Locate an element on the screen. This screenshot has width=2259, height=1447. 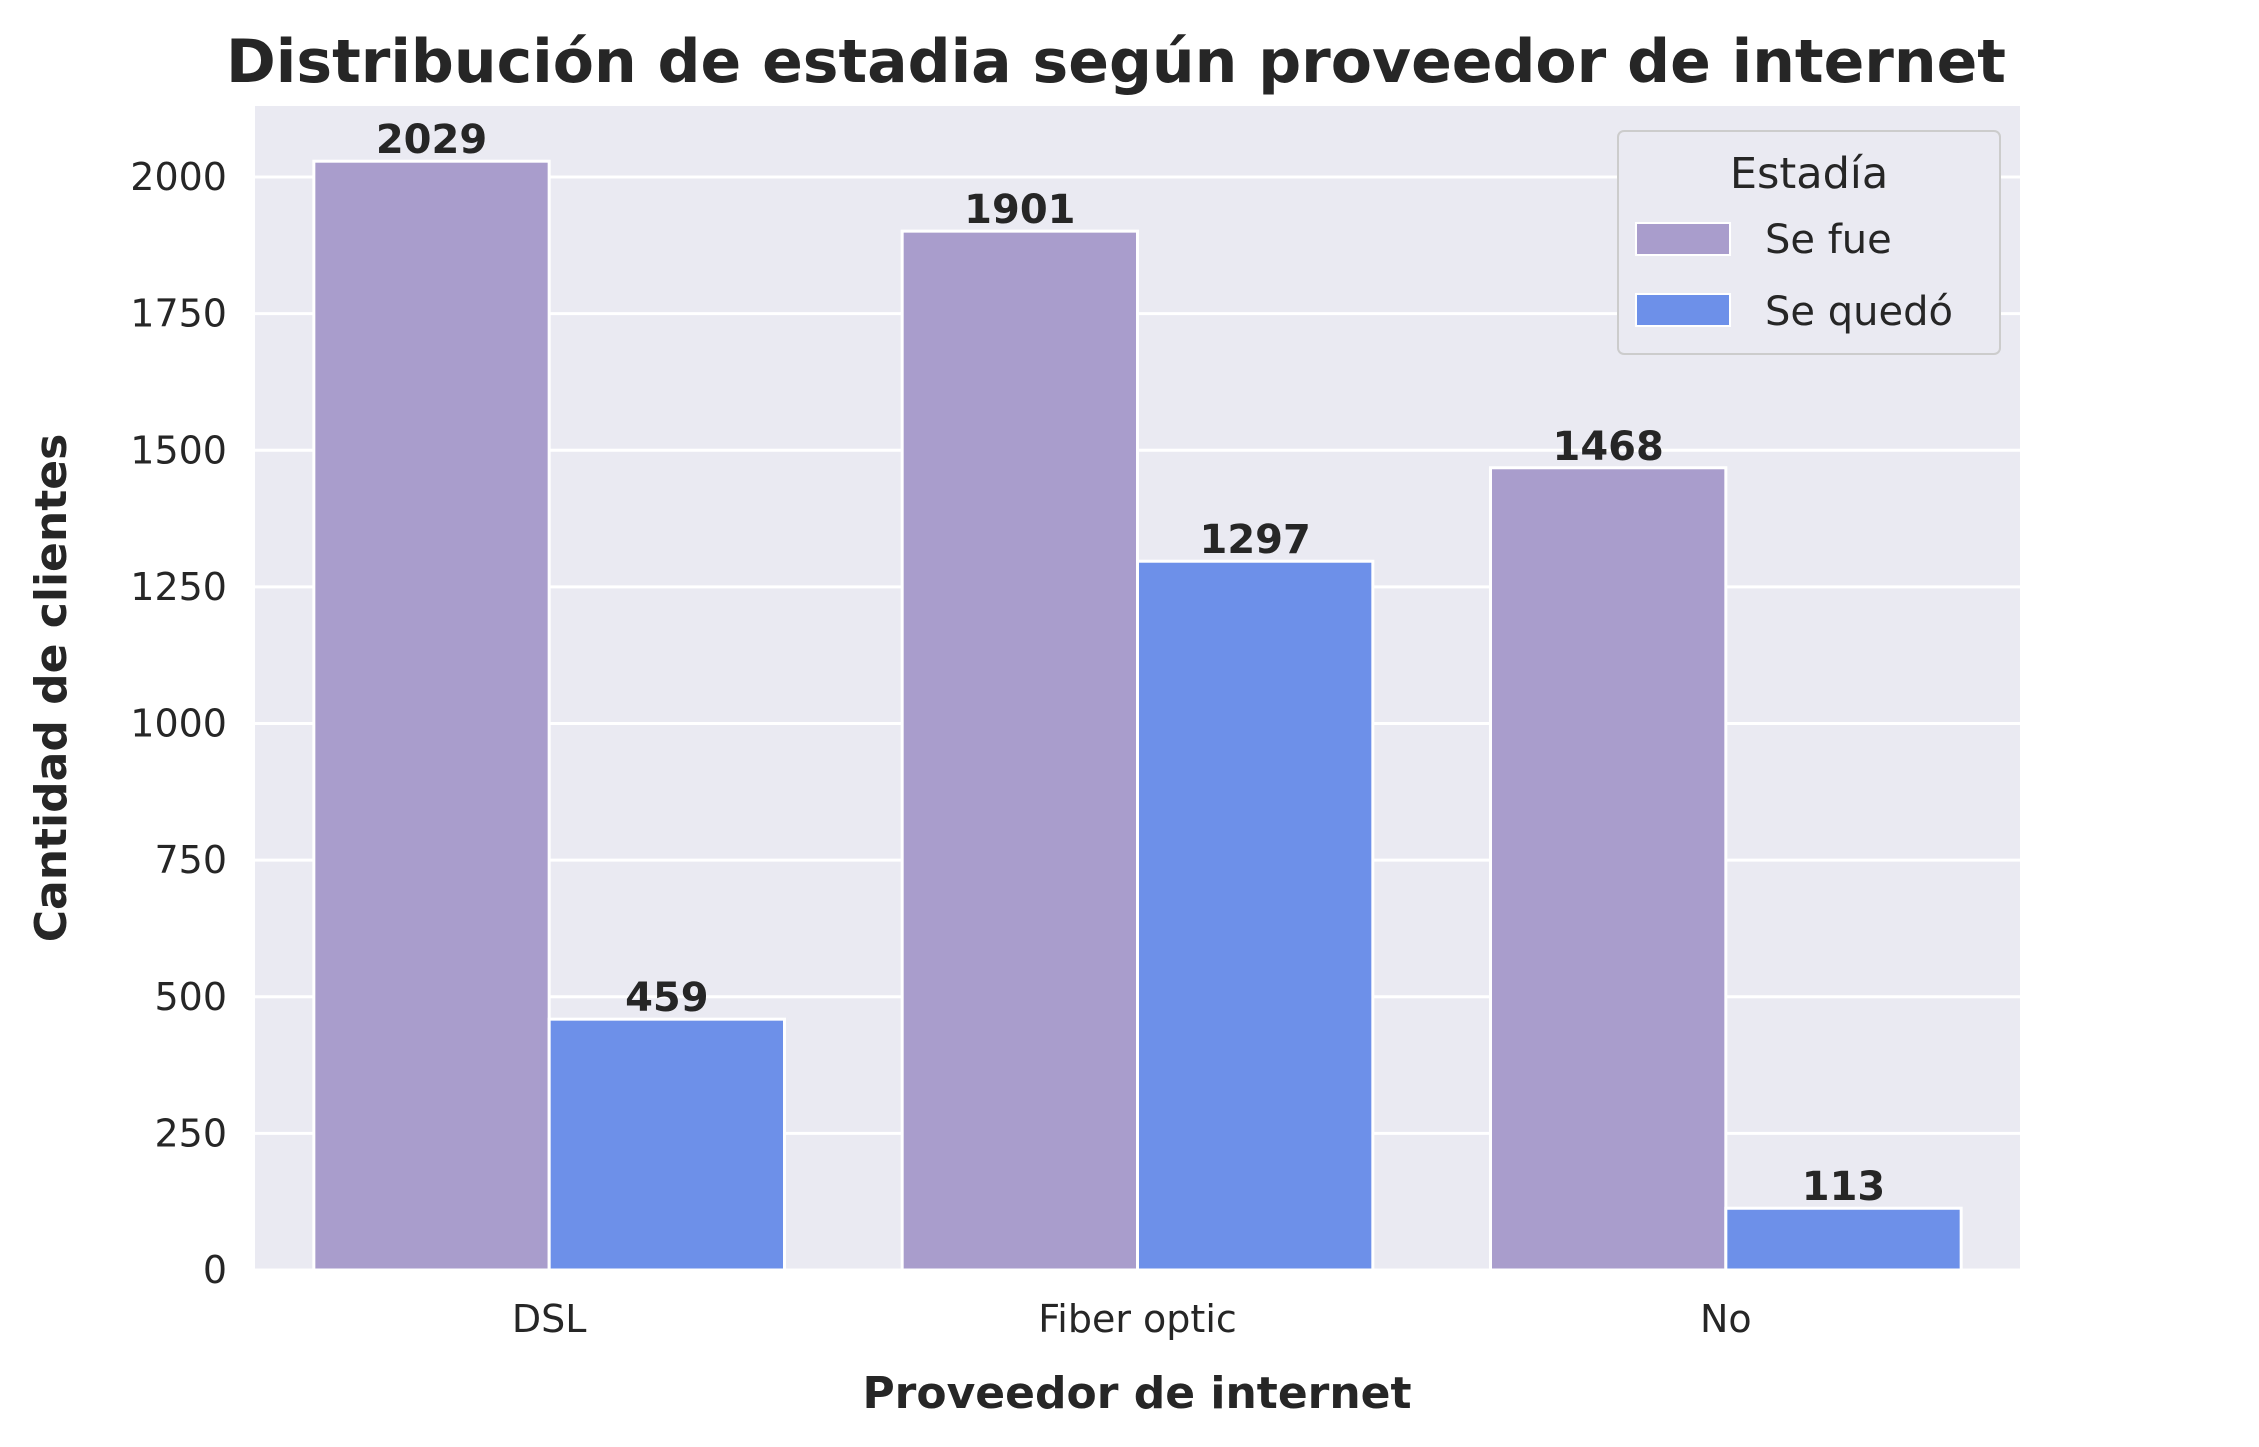
bar-no-se-quedo is located at coordinates (1843, 1239).